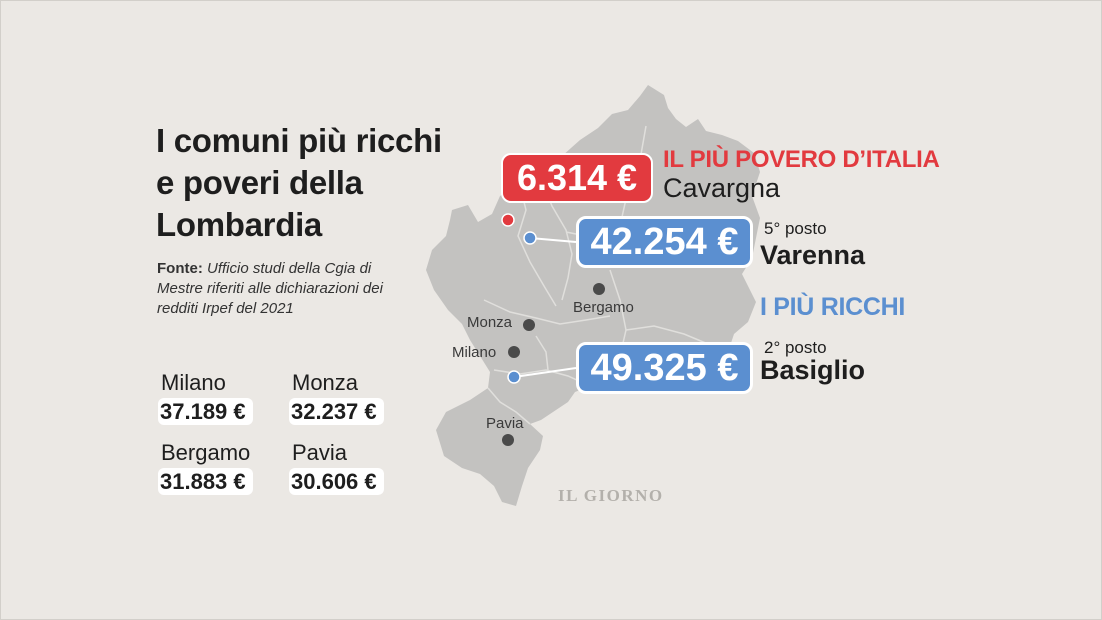 Image resolution: width=1102 pixels, height=620 pixels. Describe the element at coordinates (325, 382) in the screenshot. I see `city-name: Monza` at that location.